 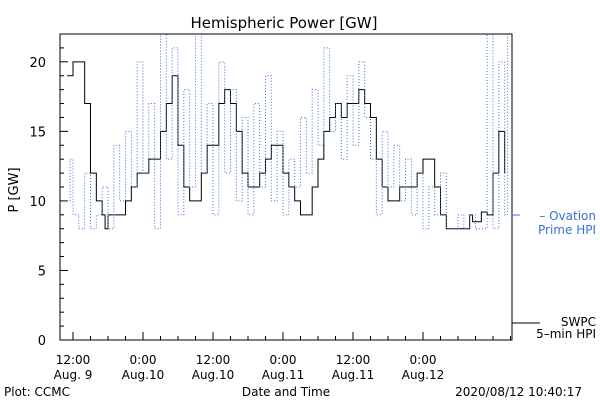 What do you see at coordinates (578, 322) in the screenshot?
I see `legend-label-swpc: SWPC` at bounding box center [578, 322].